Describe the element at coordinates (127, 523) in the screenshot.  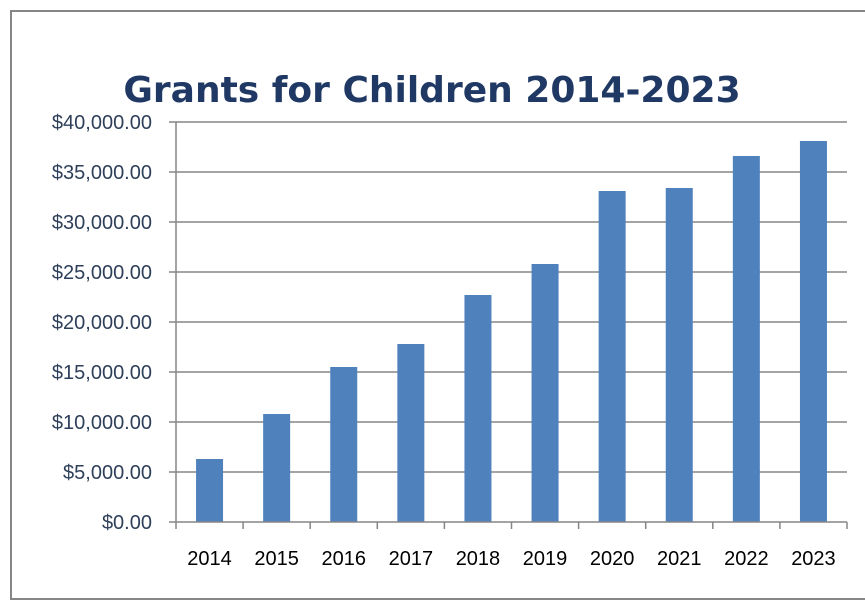
I see `y-tick-label: $0.00` at that location.